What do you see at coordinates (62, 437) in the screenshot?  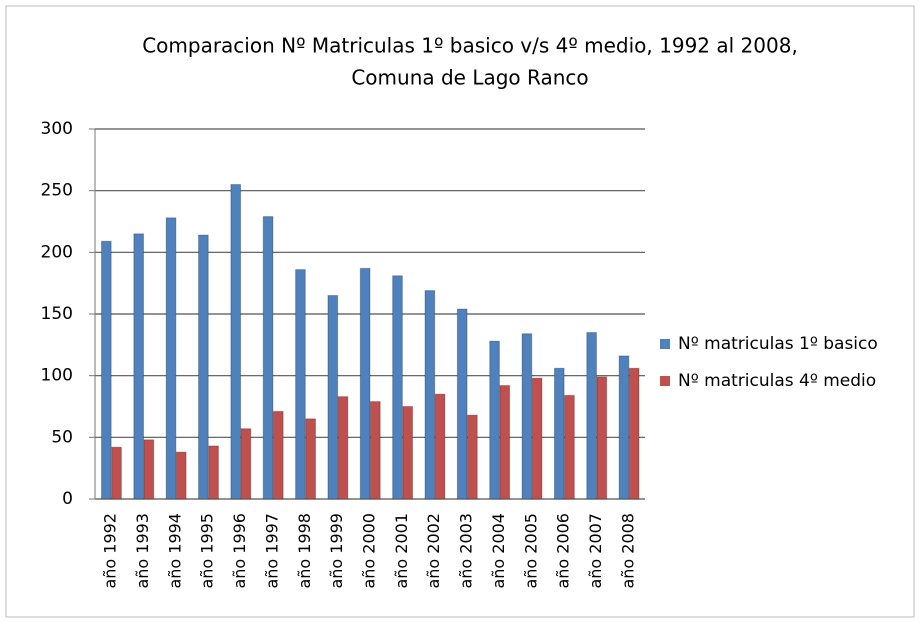 I see `y-tick-label: 50` at bounding box center [62, 437].